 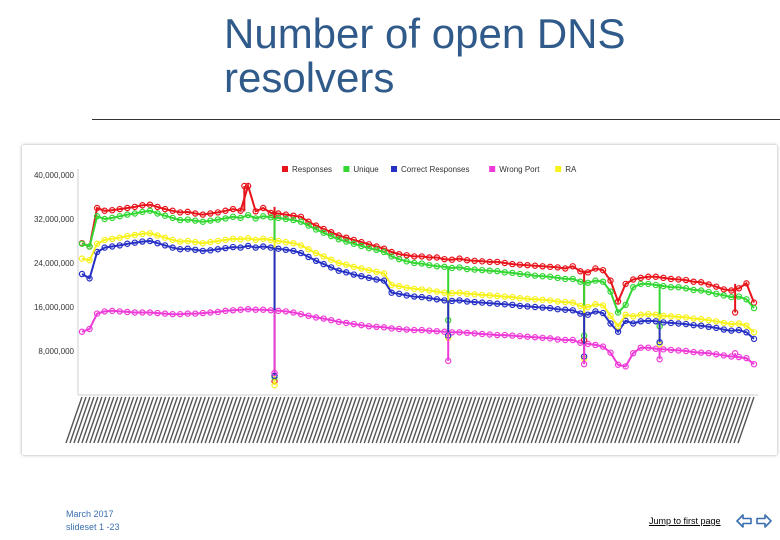 What do you see at coordinates (90, 514) in the screenshot?
I see `footer-date: March 2017` at bounding box center [90, 514].